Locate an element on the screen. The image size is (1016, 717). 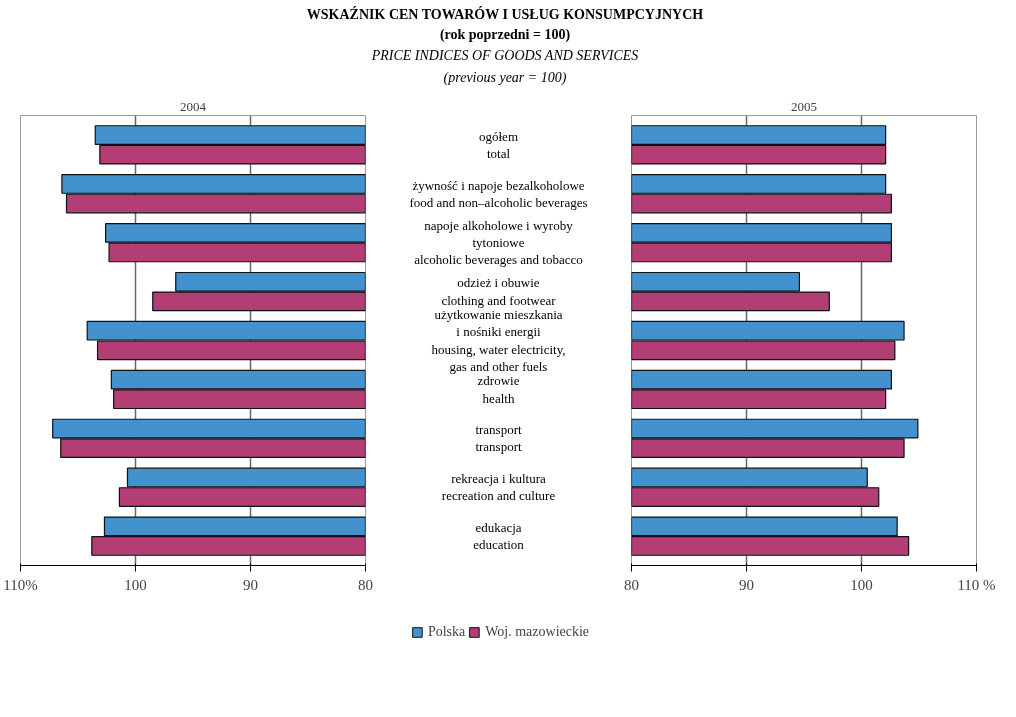
legend-label: Woj. mazowieckie is located at coordinates (537, 632).